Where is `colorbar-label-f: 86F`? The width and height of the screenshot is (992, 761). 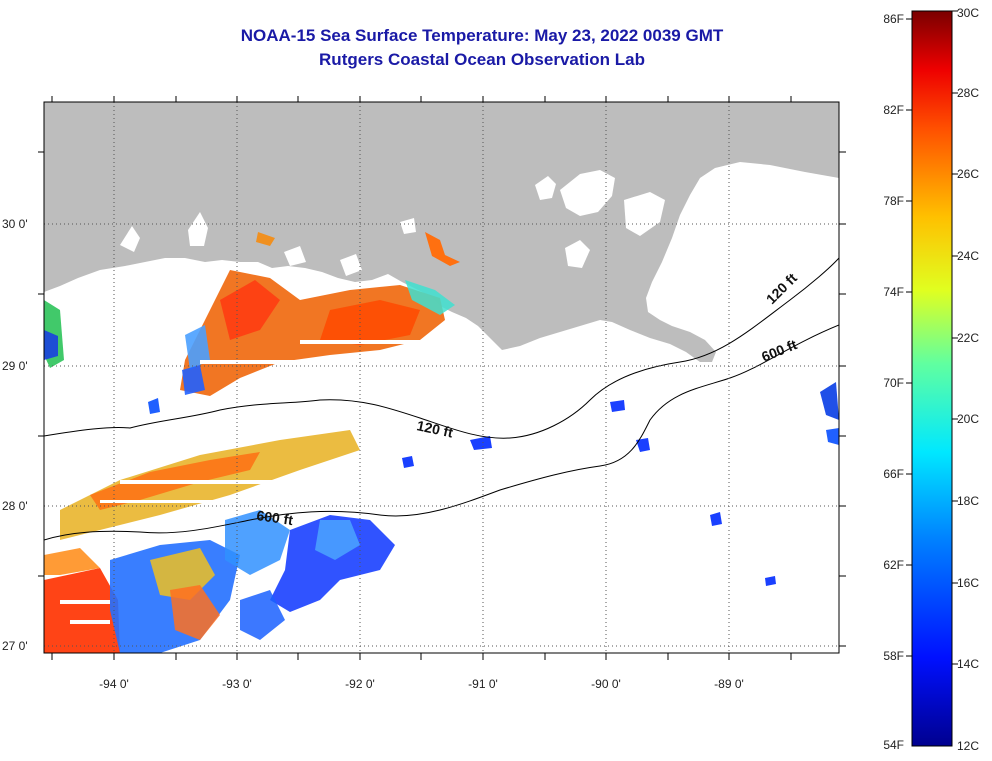 colorbar-label-f: 86F is located at coordinates (893, 19).